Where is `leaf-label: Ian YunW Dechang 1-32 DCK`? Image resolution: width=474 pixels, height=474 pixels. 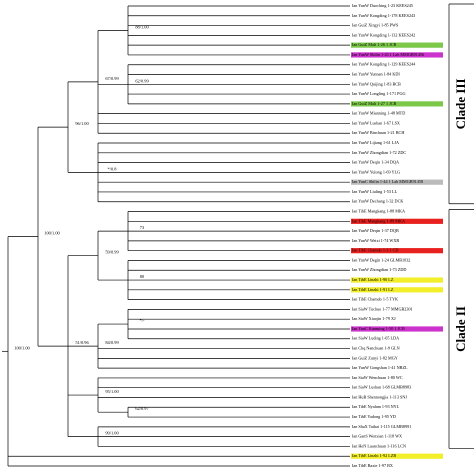 leaf-label: Ian YunW Dechang 1-32 DCK is located at coordinates (377, 201).